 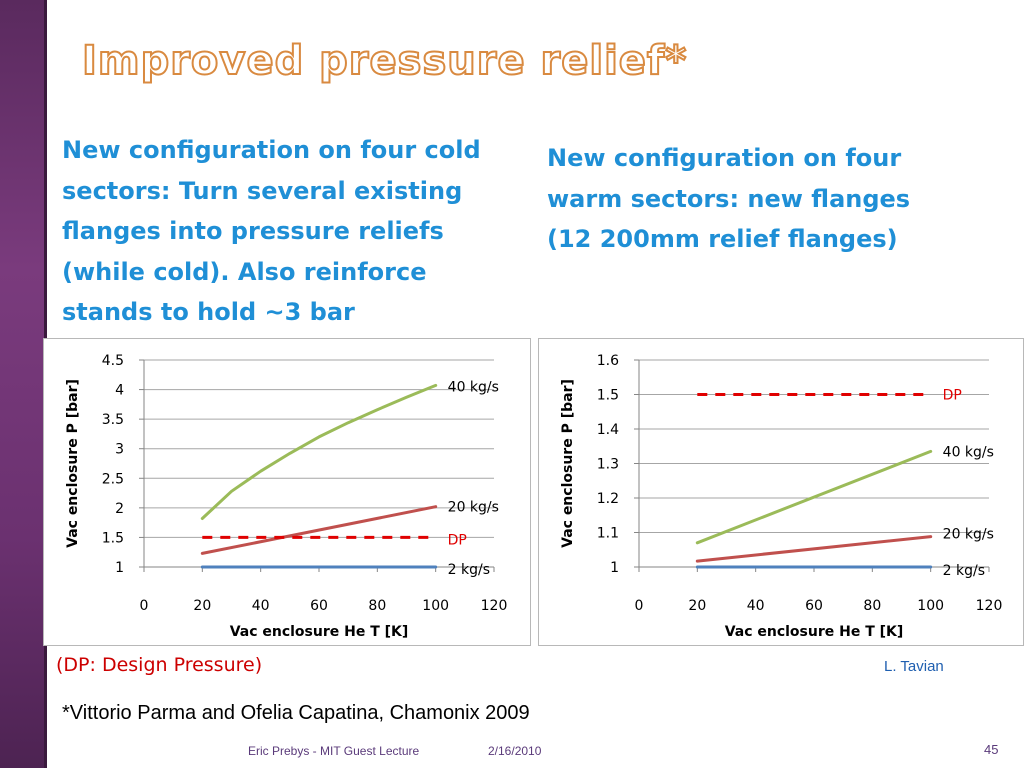 I want to click on y-tick-label: 1.4, so click(x=608, y=430).